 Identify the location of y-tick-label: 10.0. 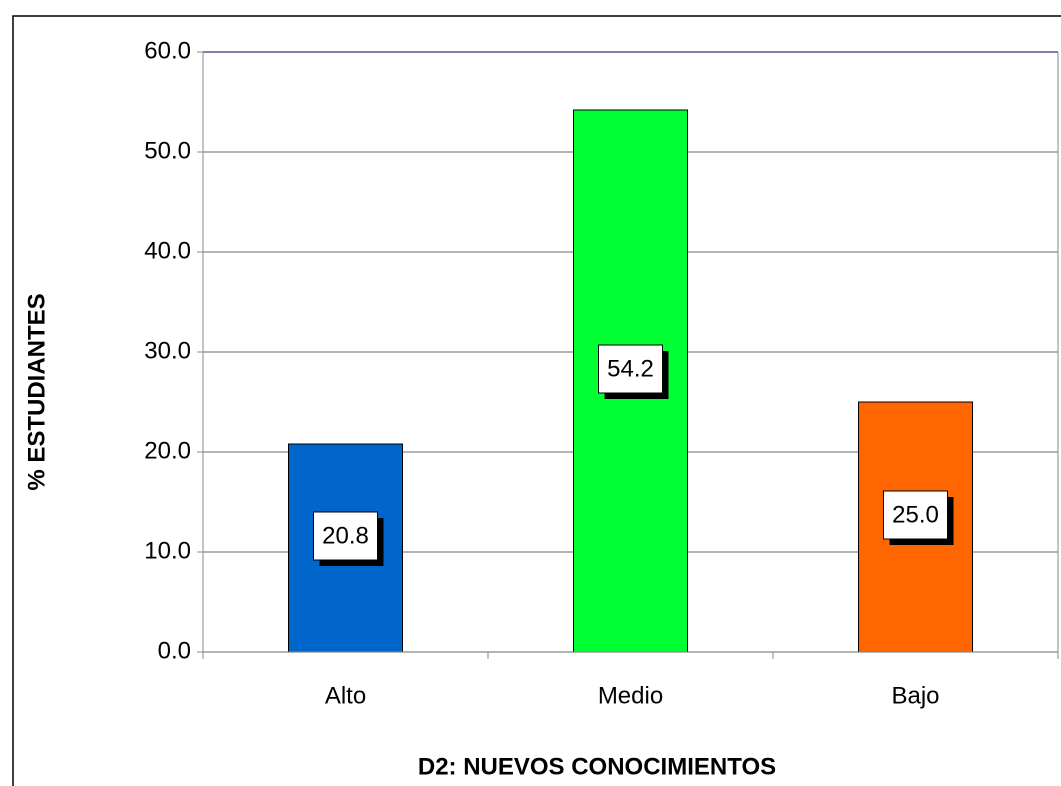
(167, 550).